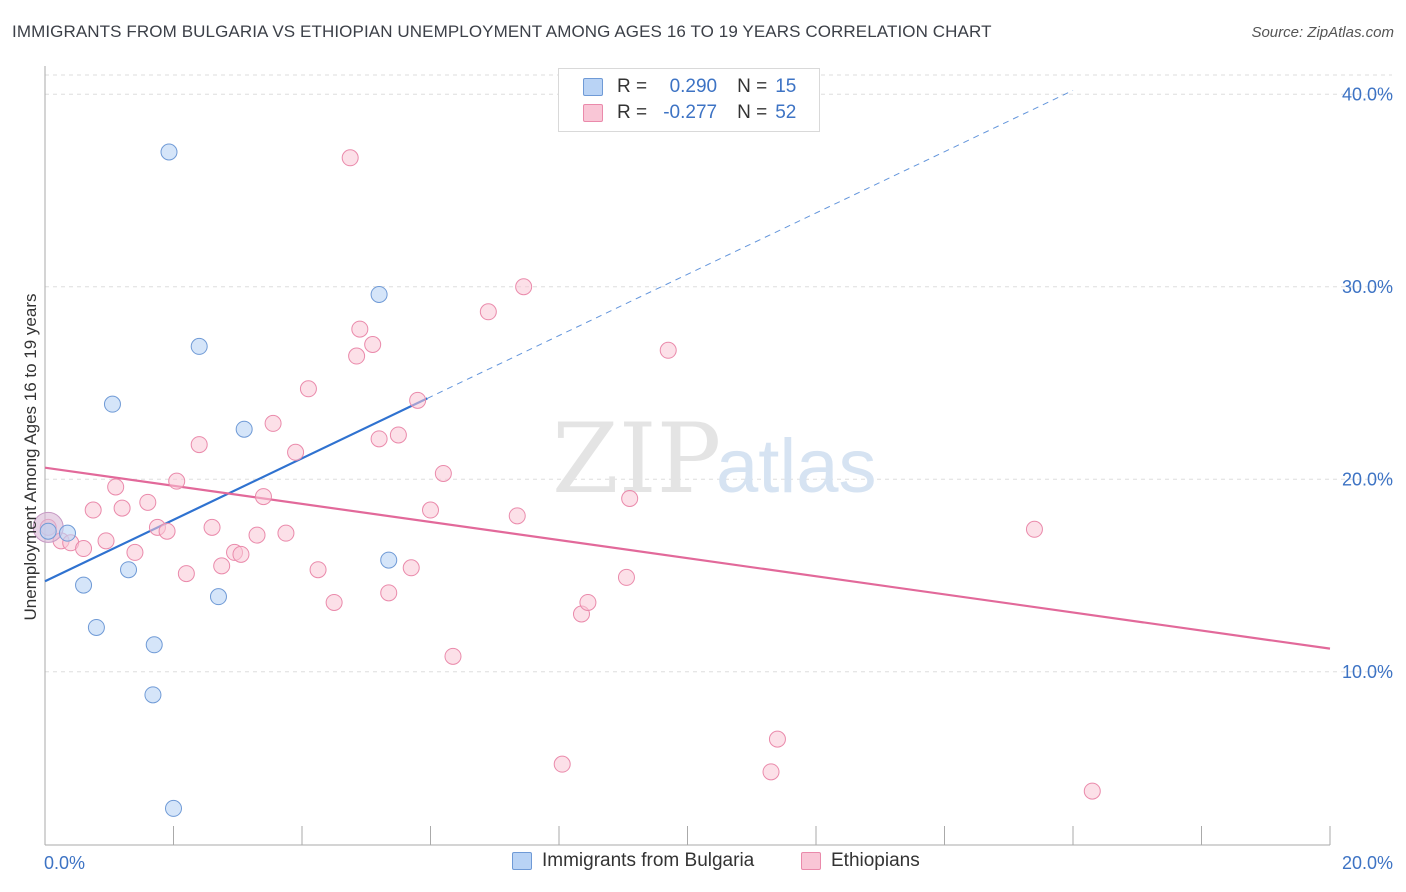 This screenshot has height=892, width=1406. I want to click on y-tick-label: 10.0%, so click(1367, 672).